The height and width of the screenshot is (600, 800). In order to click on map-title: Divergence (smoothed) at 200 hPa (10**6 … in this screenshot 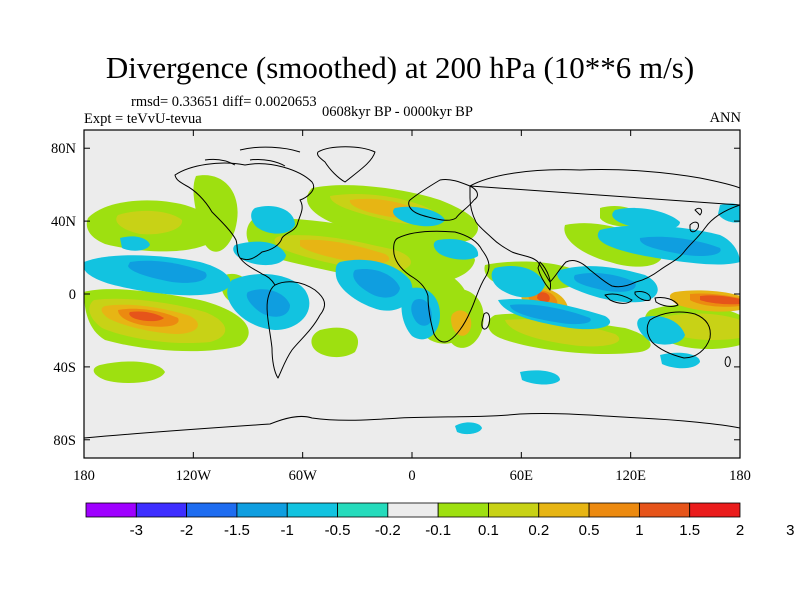, I will do `click(400, 67)`.